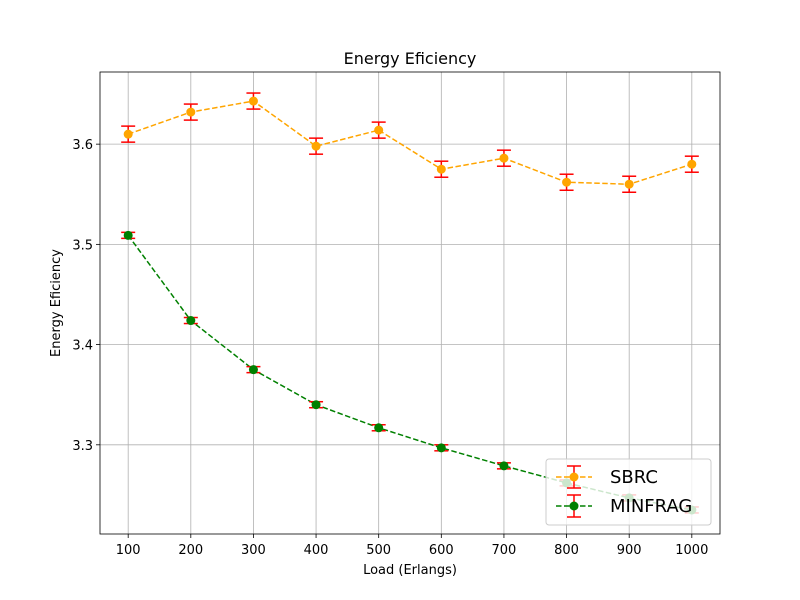 Image resolution: width=800 pixels, height=600 pixels. Describe the element at coordinates (82, 145) in the screenshot. I see `y-tick-label: 3.6` at that location.